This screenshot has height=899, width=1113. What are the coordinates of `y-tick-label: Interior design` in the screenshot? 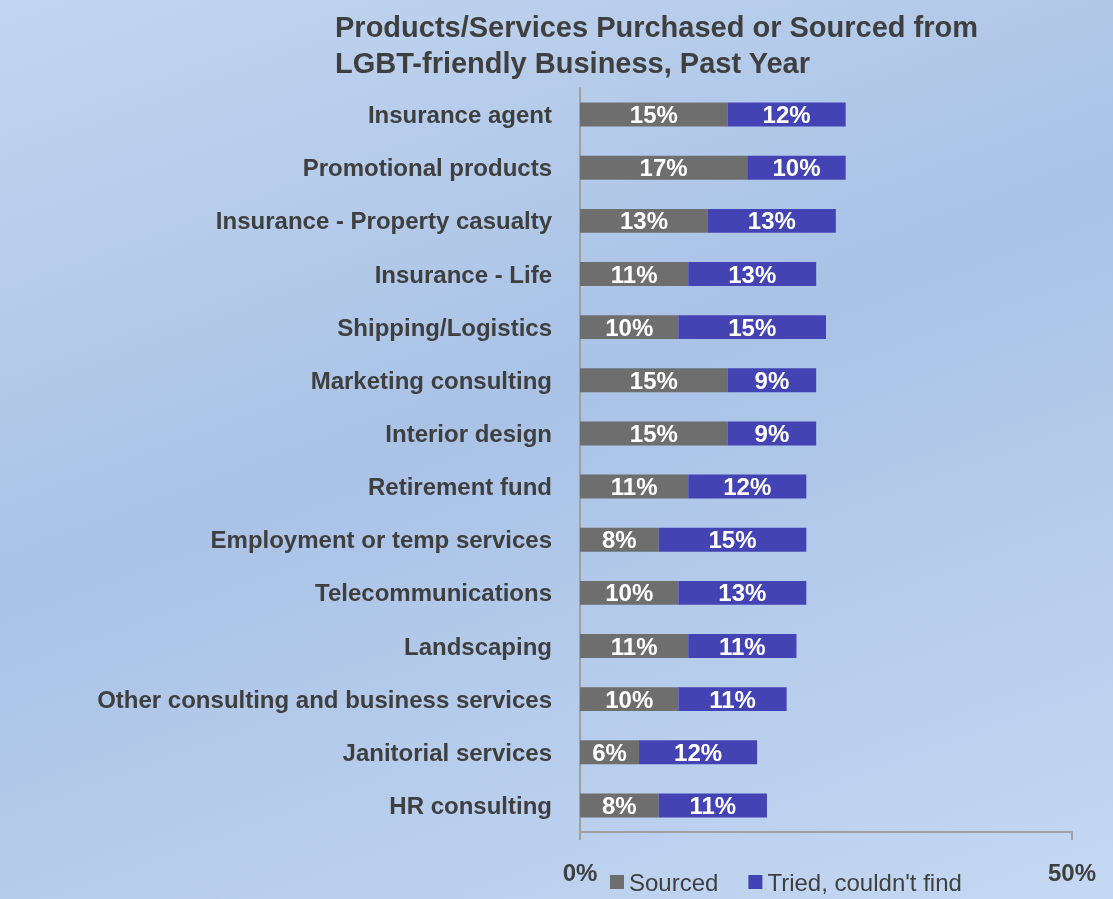 It's located at (468, 433).